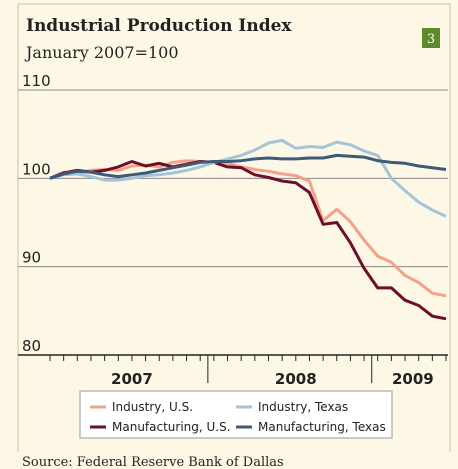  I want to click on badge-box, so click(431, 38).